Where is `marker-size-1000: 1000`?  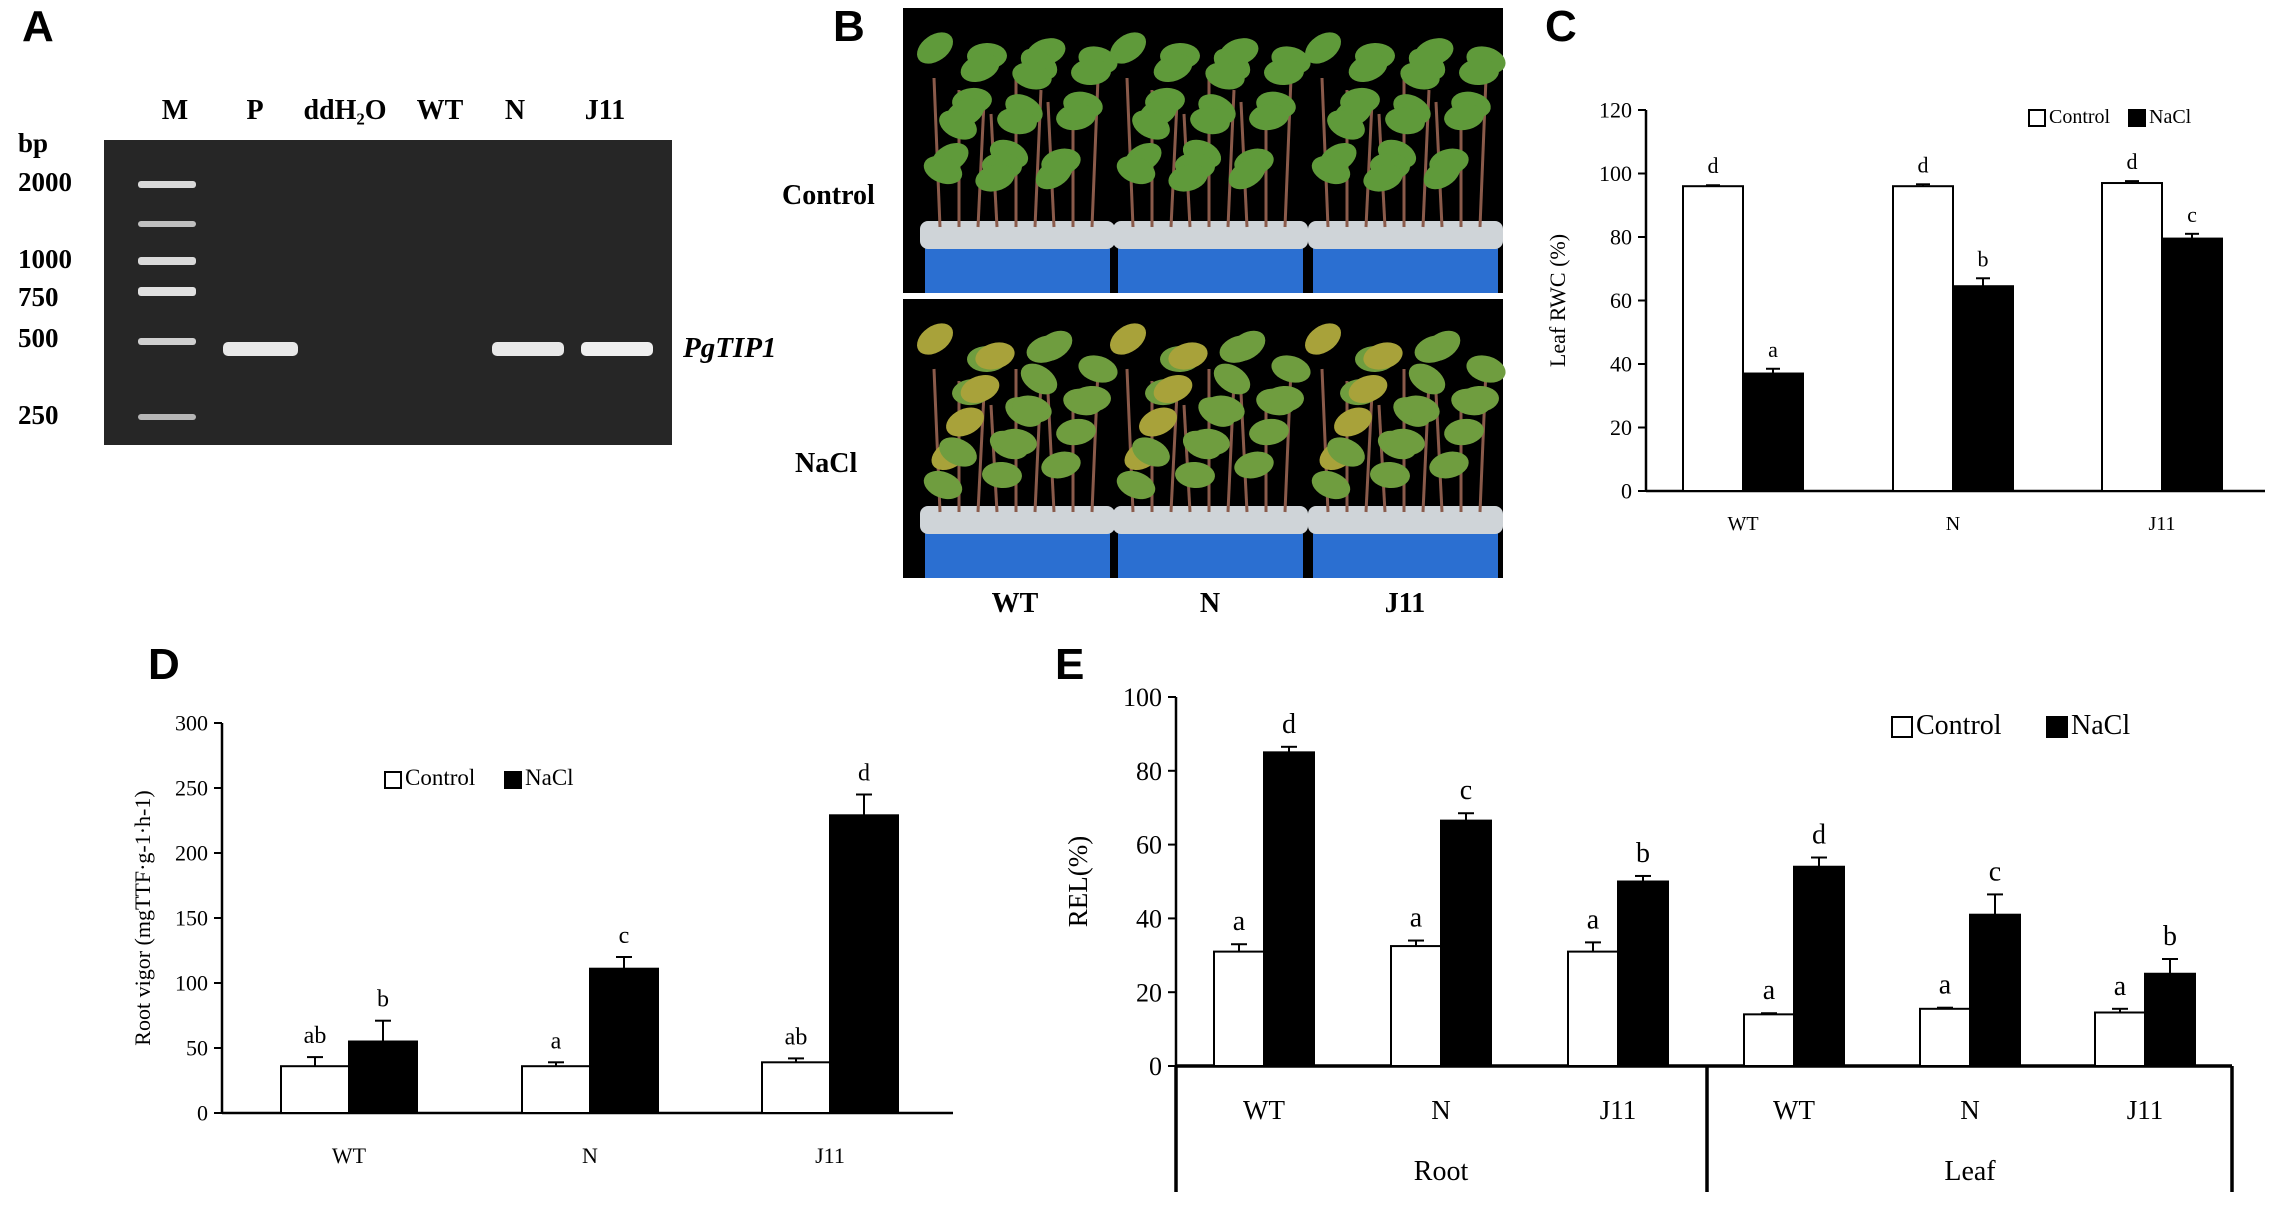 marker-size-1000: 1000 is located at coordinates (45, 259).